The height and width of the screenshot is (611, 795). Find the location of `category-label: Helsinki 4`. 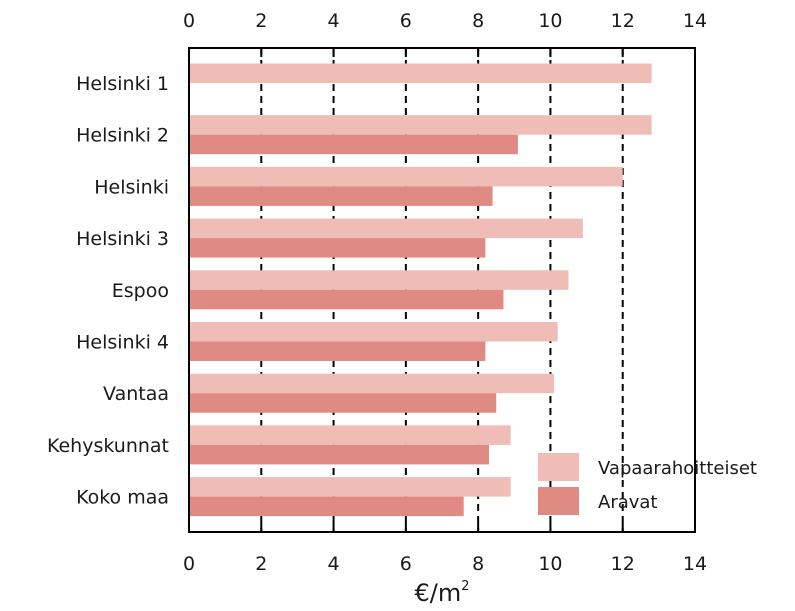

category-label: Helsinki 4 is located at coordinates (122, 343).